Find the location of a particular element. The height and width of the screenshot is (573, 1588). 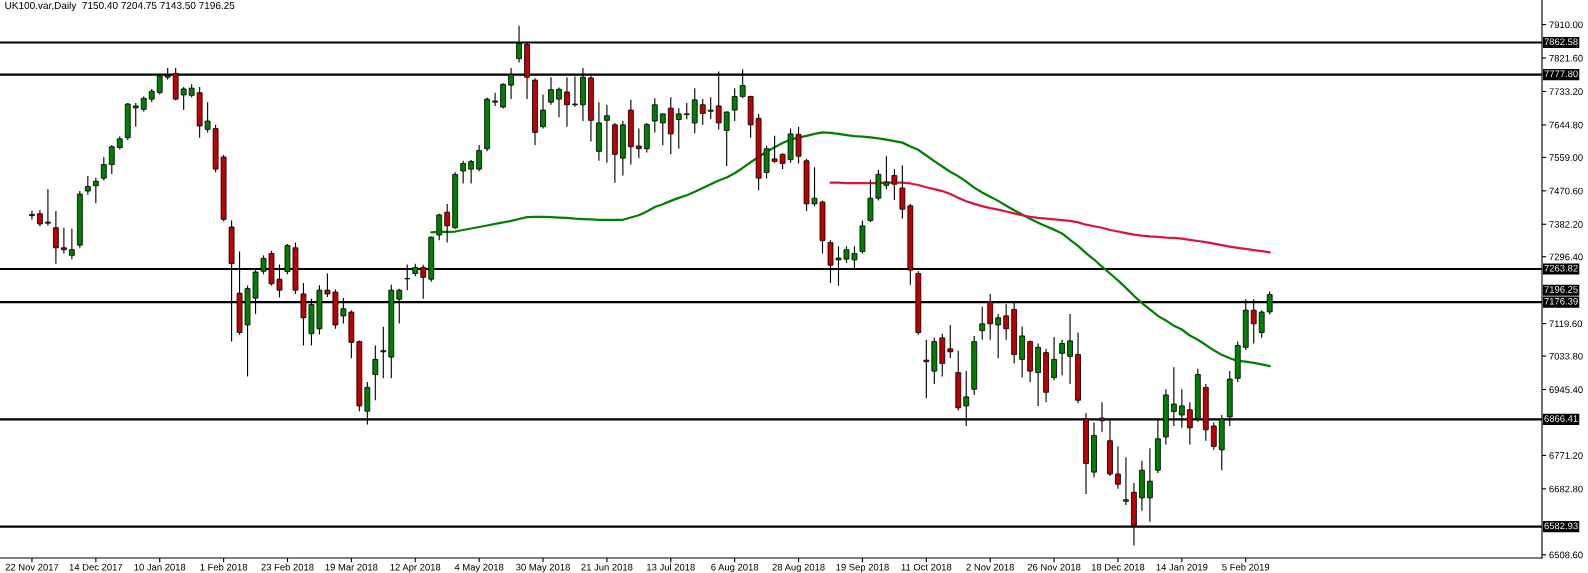

x-tick-label: 23 Feb 2018 is located at coordinates (287, 567).